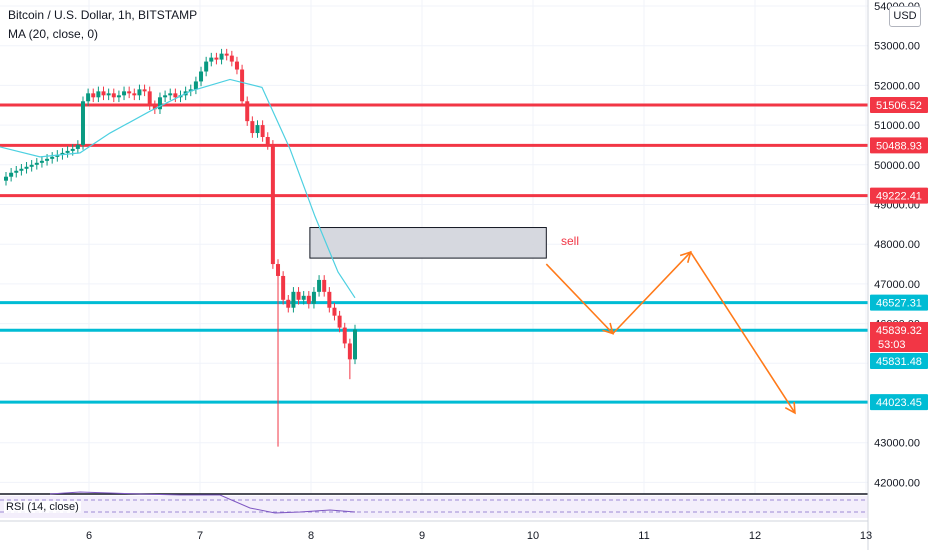 The width and height of the screenshot is (932, 550). Describe the element at coordinates (89, 536) in the screenshot. I see `time-tick-label: 6` at that location.